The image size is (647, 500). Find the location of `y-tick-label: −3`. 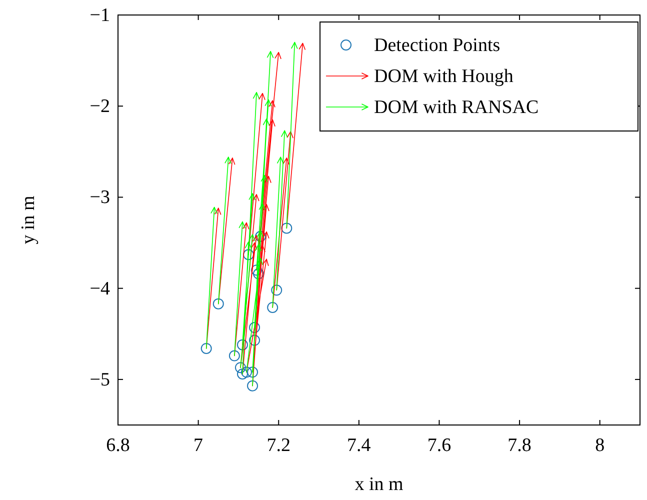

y-tick-label: −3 is located at coordinates (100, 197).